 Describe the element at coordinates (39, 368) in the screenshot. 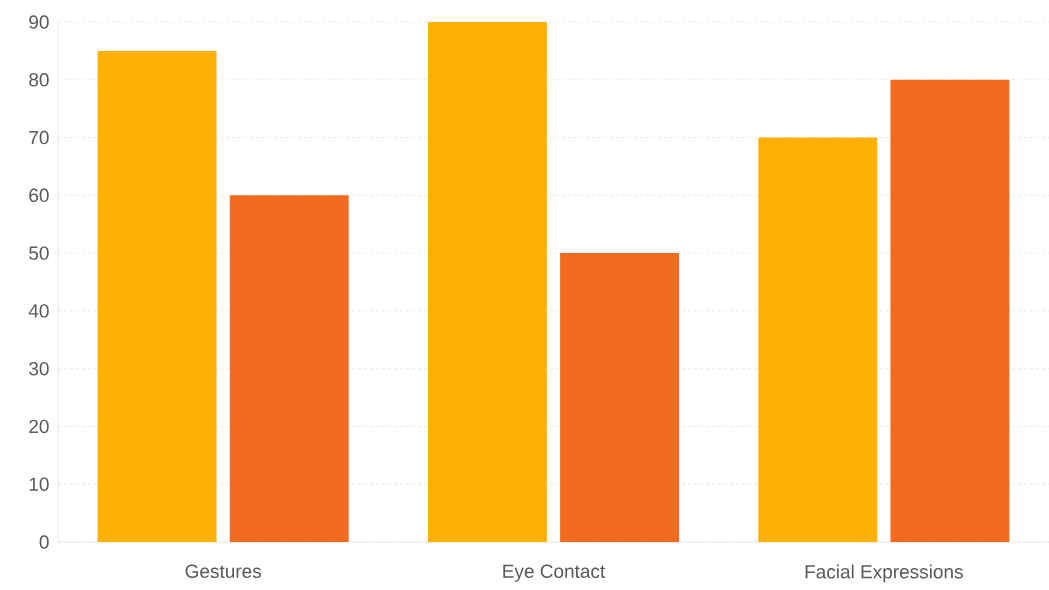

I see `y-tick-label: 30` at that location.